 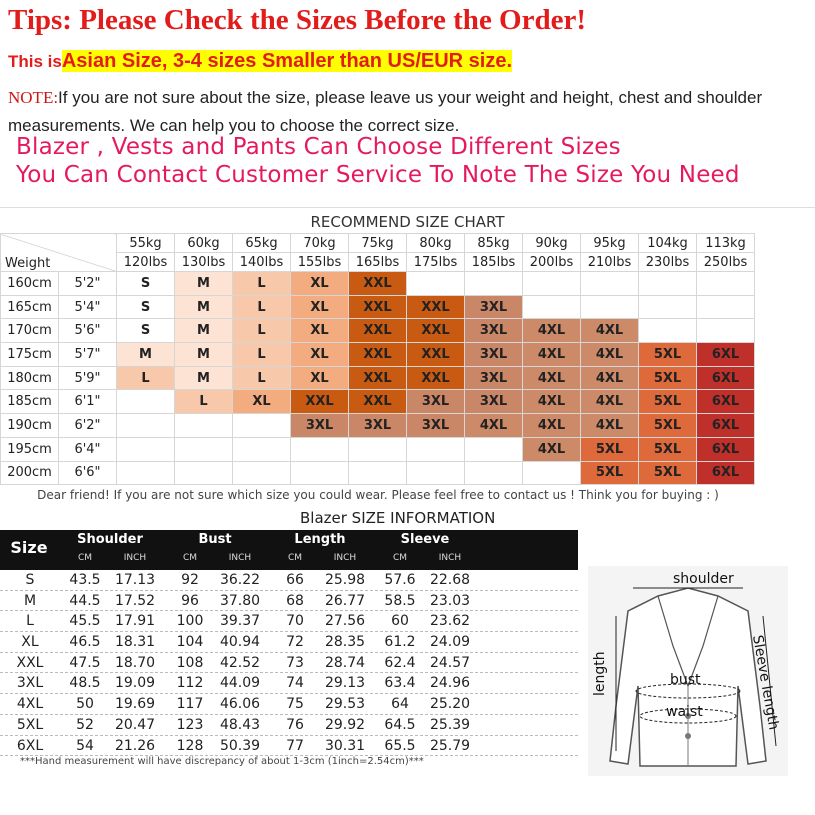 What do you see at coordinates (29, 354) in the screenshot?
I see `height-cm: 175cm` at bounding box center [29, 354].